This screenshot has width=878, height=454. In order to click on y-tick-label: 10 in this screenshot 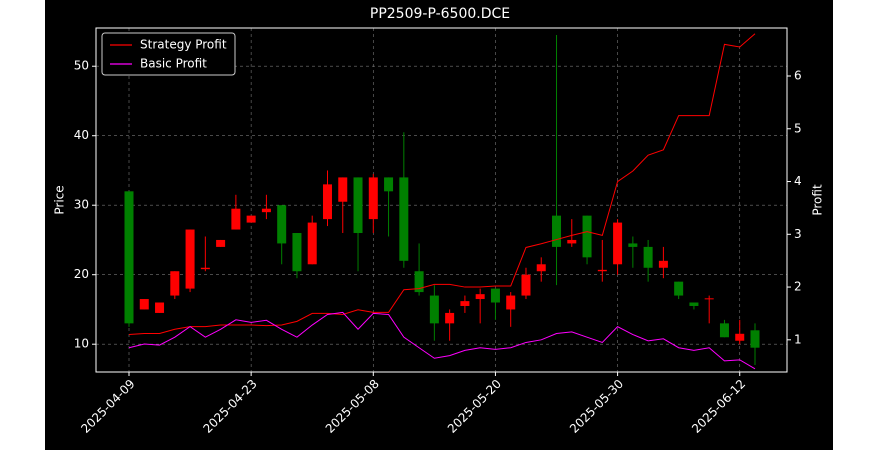, I will do `click(81, 344)`.